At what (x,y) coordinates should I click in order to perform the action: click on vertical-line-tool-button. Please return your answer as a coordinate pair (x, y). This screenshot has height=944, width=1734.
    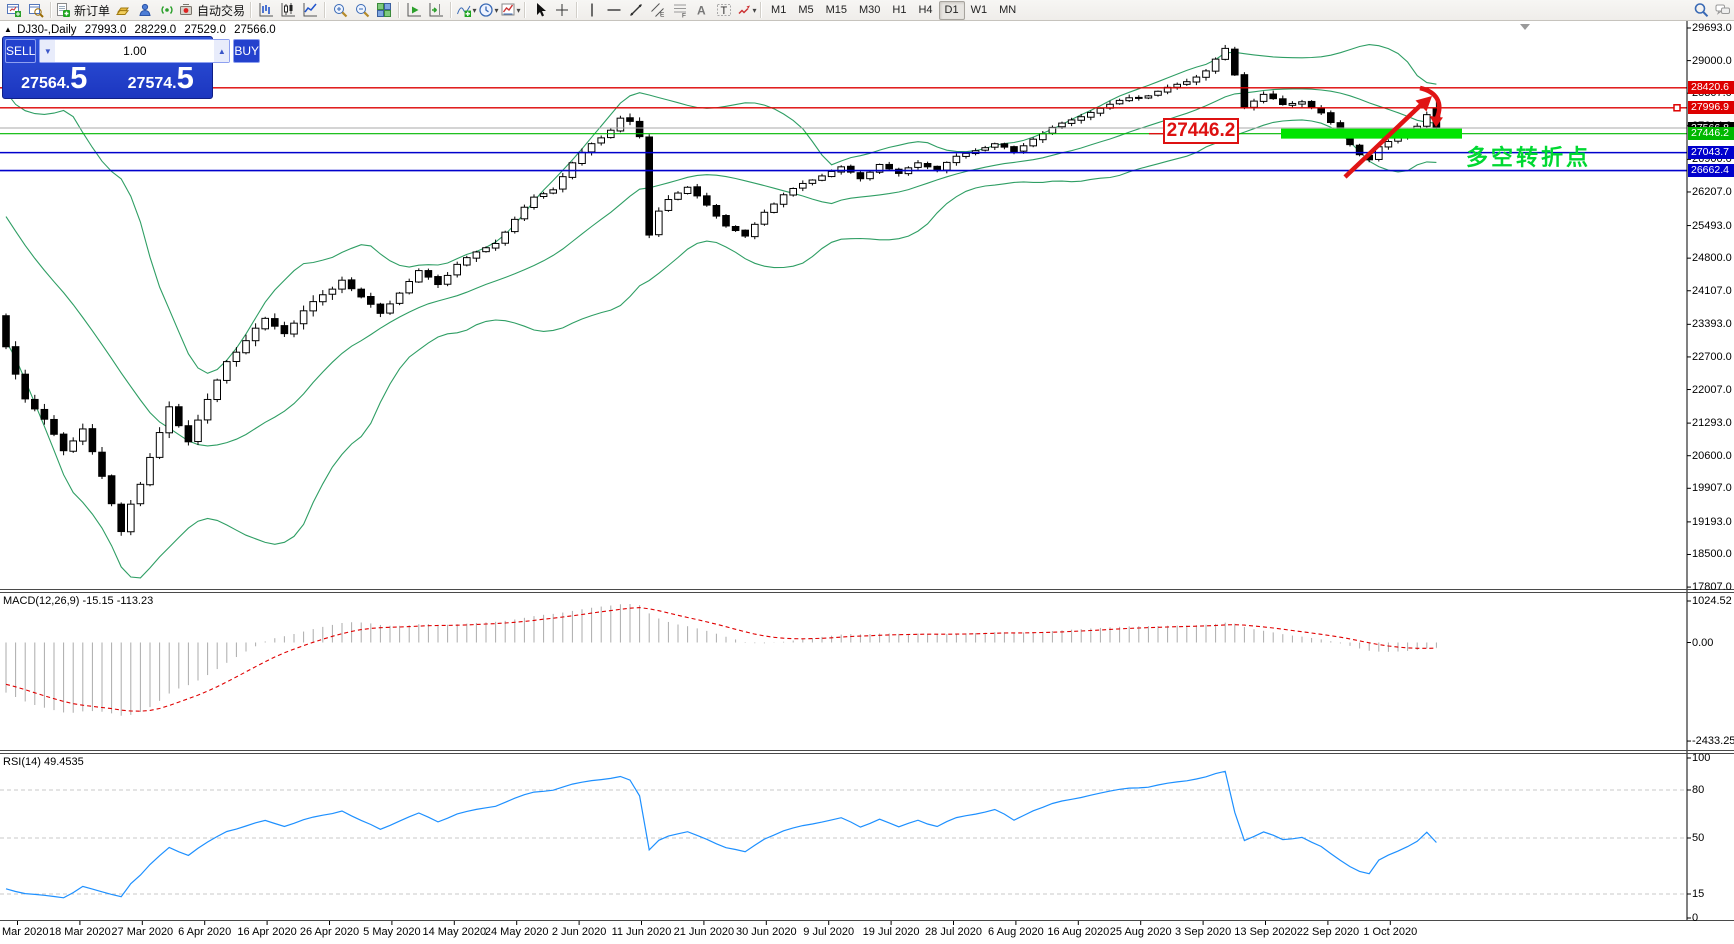
    Looking at the image, I should click on (592, 10).